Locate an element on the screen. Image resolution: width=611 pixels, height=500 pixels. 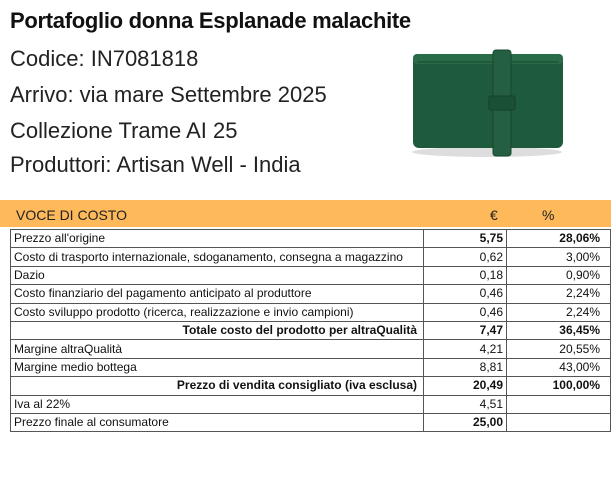
arrival-info: Arrivo: via mare Settembre 2025 is located at coordinates (168, 94).